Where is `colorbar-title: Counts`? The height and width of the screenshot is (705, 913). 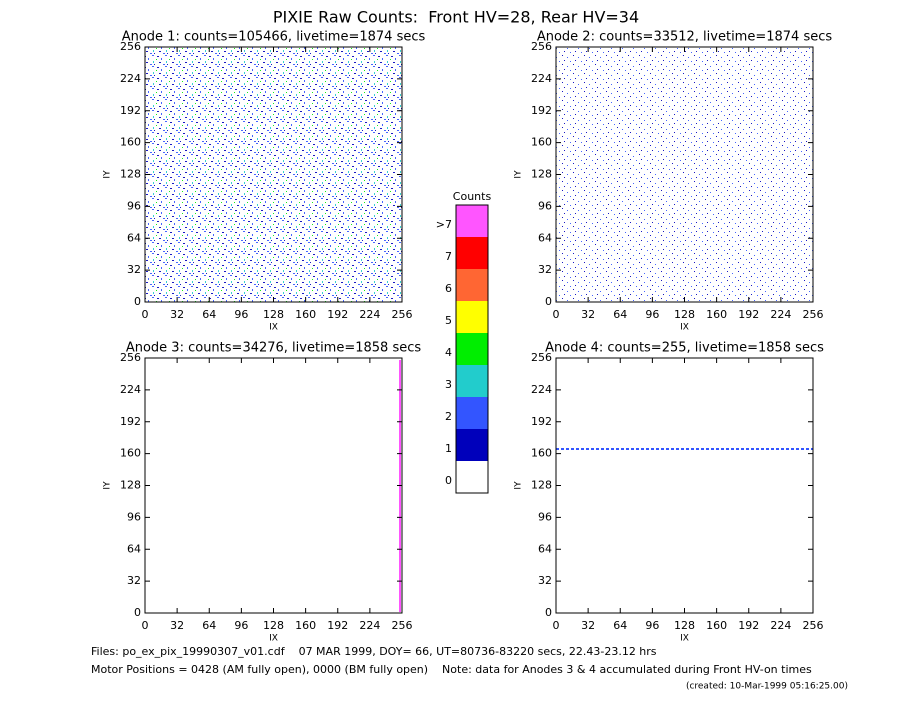
colorbar-title: Counts is located at coordinates (472, 196).